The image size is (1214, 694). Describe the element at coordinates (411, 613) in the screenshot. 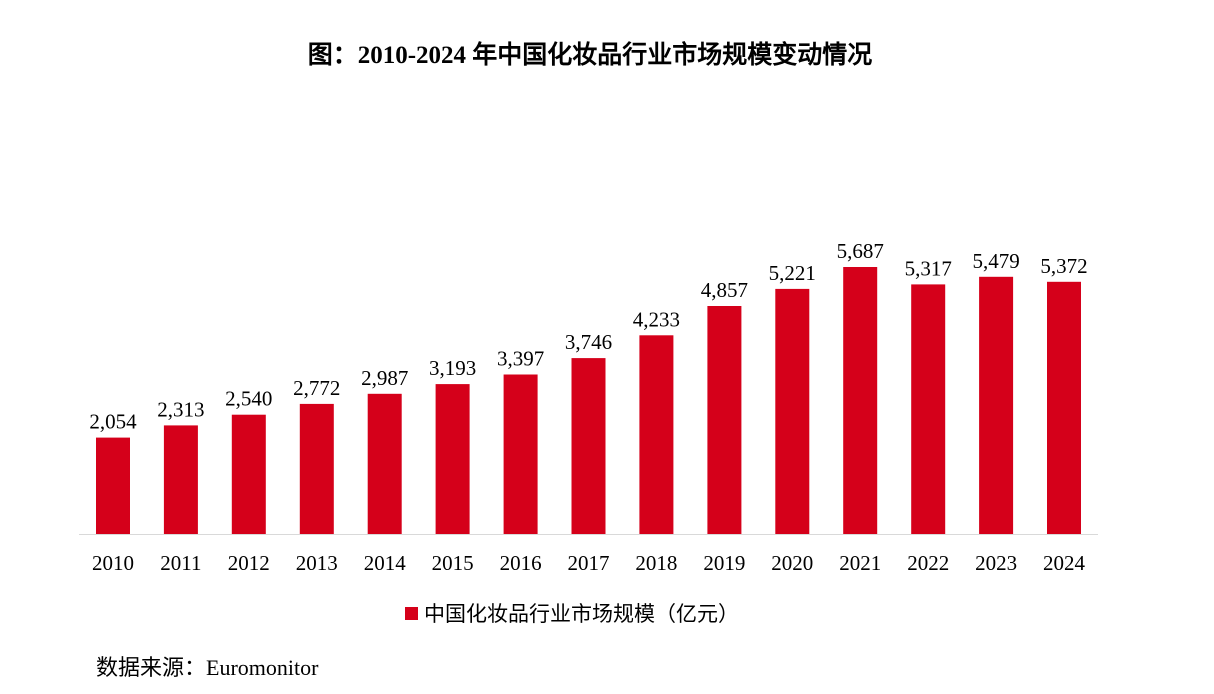

I see `legend-swatch` at that location.